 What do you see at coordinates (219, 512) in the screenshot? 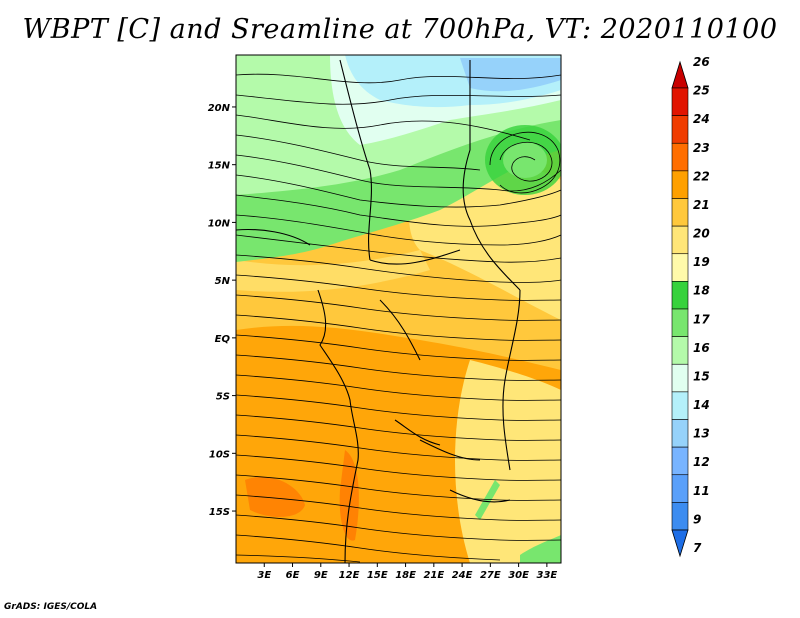
I see `lat-tick-label: 15S` at bounding box center [219, 512].